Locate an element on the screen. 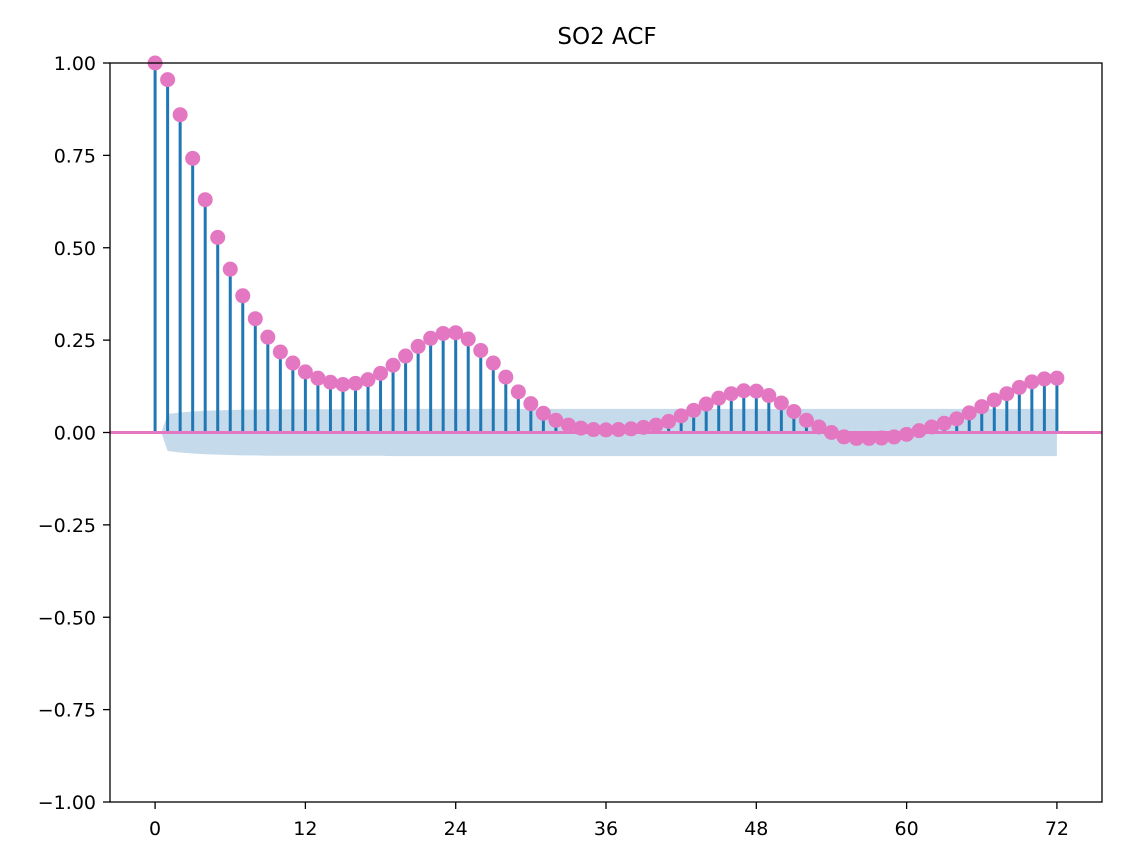  x-tick-label: 60 is located at coordinates (907, 829).